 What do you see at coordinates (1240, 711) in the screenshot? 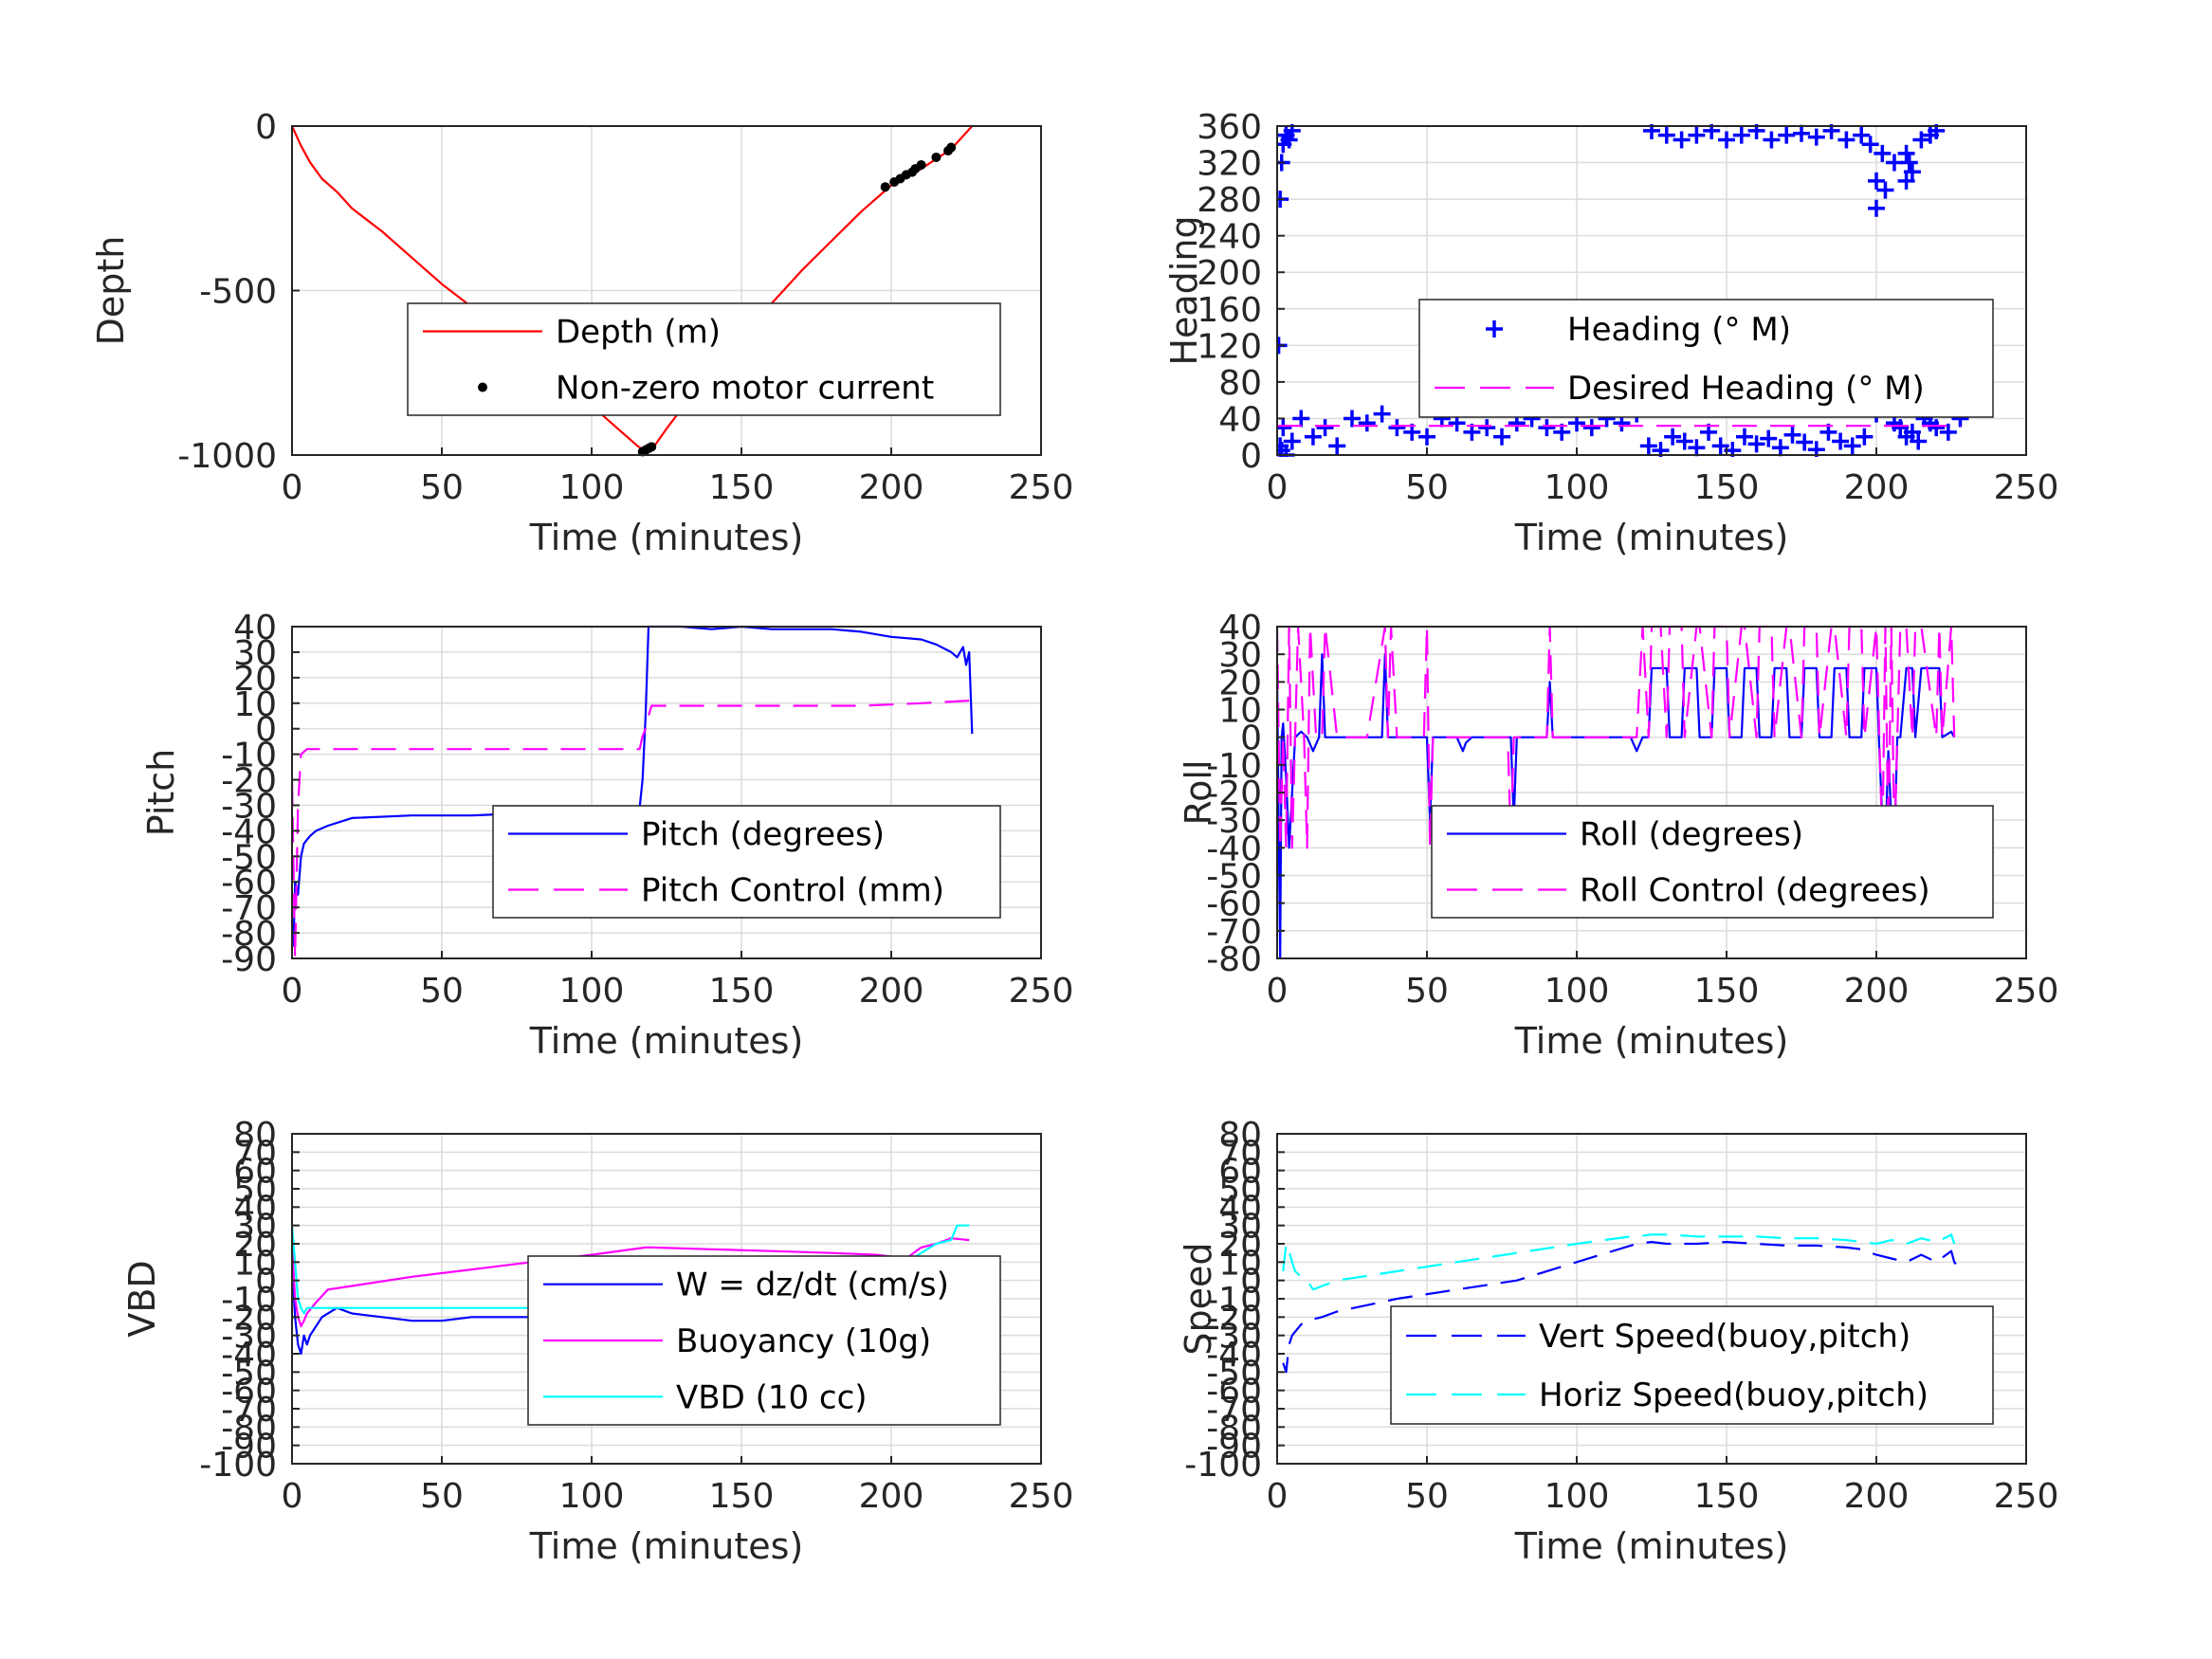
I see `y-tick-label: 10` at bounding box center [1240, 711].